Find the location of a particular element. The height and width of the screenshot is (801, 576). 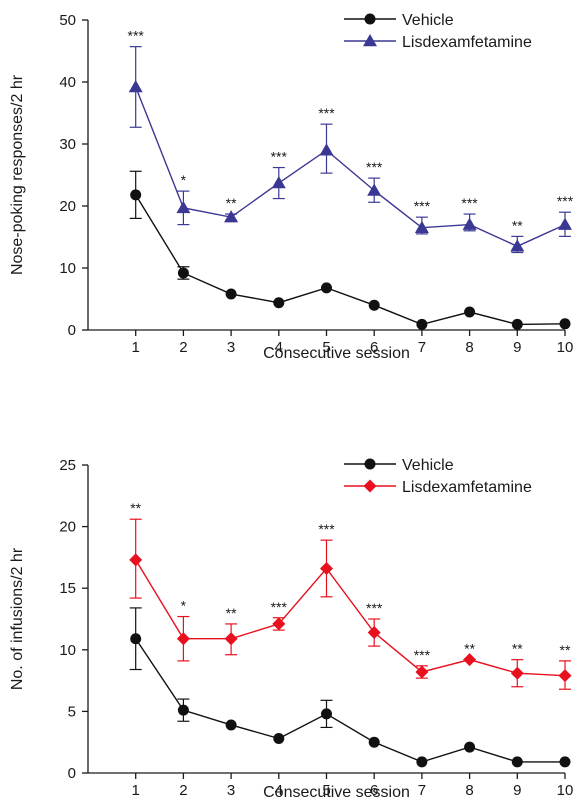

y-tick-label: 50 is located at coordinates (67, 20).